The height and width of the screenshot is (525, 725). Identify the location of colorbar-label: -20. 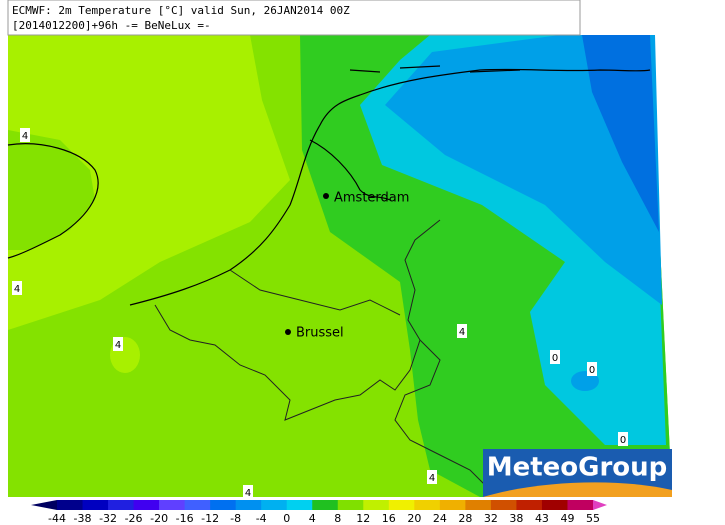
(159, 518).